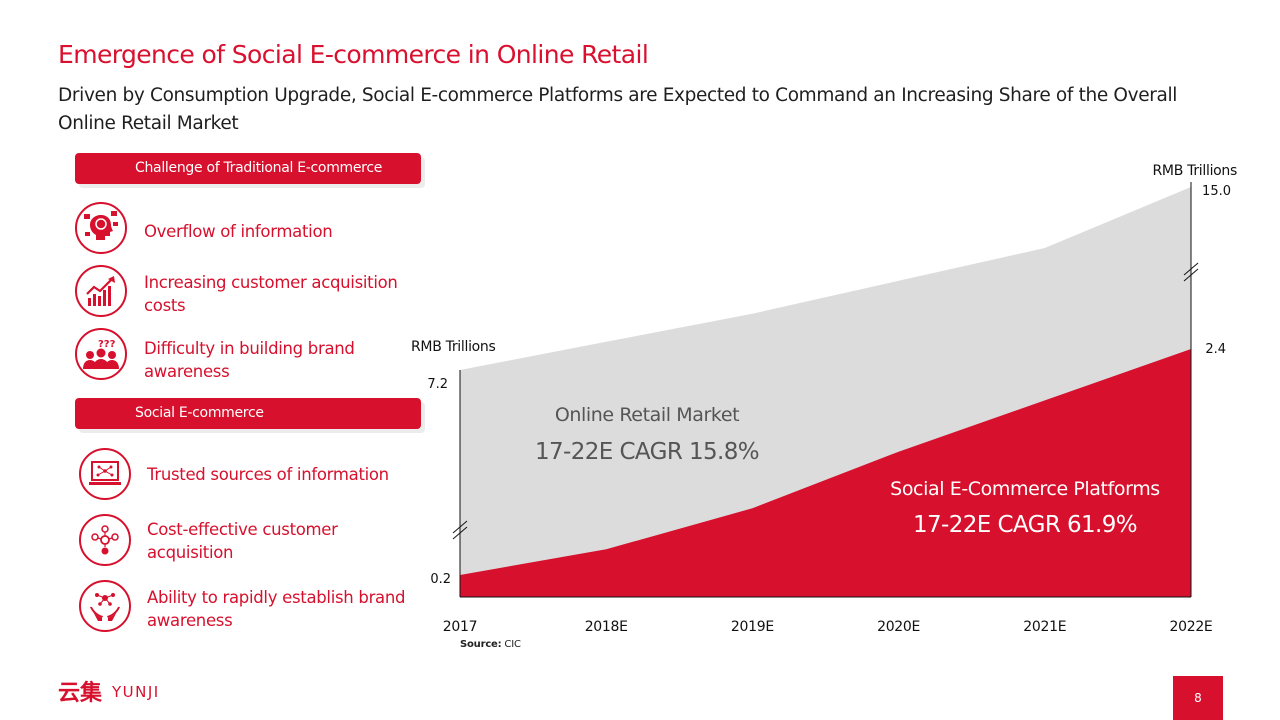 Image resolution: width=1280 pixels, height=720 pixels. What do you see at coordinates (105, 540) in the screenshot?
I see `coin-network-icon` at bounding box center [105, 540].